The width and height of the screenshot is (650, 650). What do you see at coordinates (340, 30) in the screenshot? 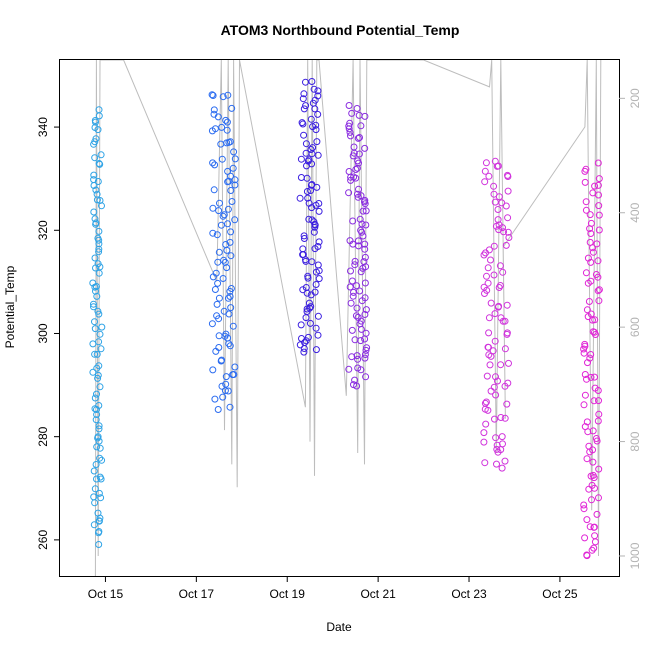
I see `chart-title: ATOM3 Northbound Potential_Temp` at bounding box center [340, 30].